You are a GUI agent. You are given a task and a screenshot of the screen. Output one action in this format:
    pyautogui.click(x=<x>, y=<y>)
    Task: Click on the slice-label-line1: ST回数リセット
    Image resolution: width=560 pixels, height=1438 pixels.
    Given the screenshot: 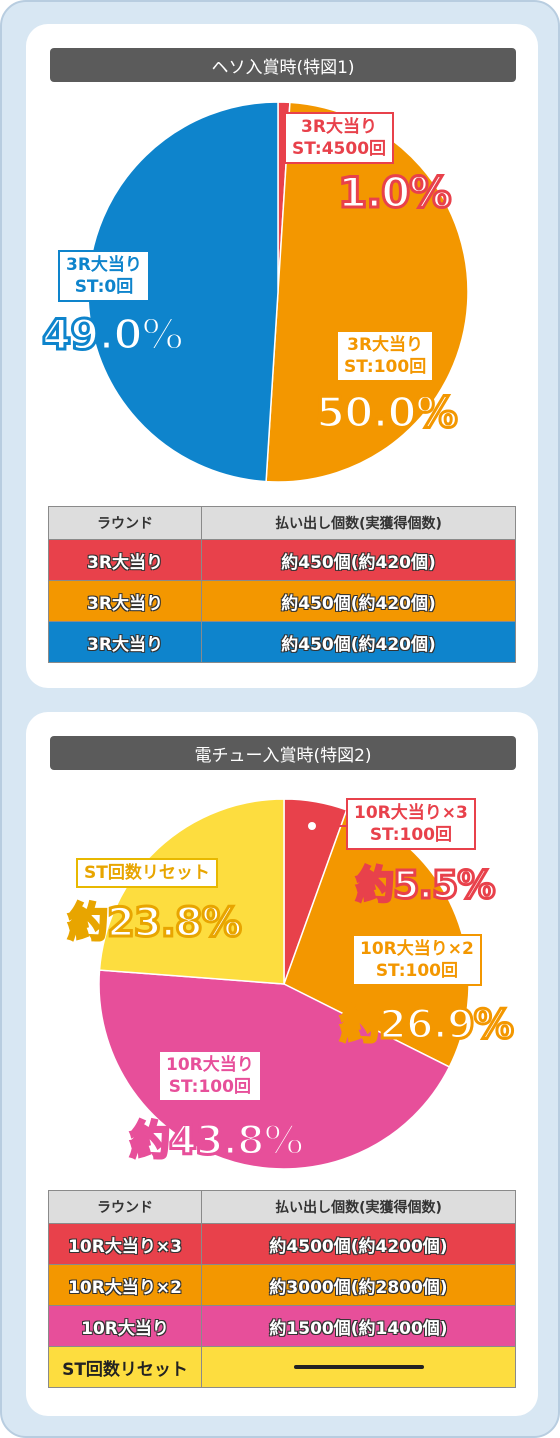 What is the action you would take?
    pyautogui.click(x=147, y=873)
    